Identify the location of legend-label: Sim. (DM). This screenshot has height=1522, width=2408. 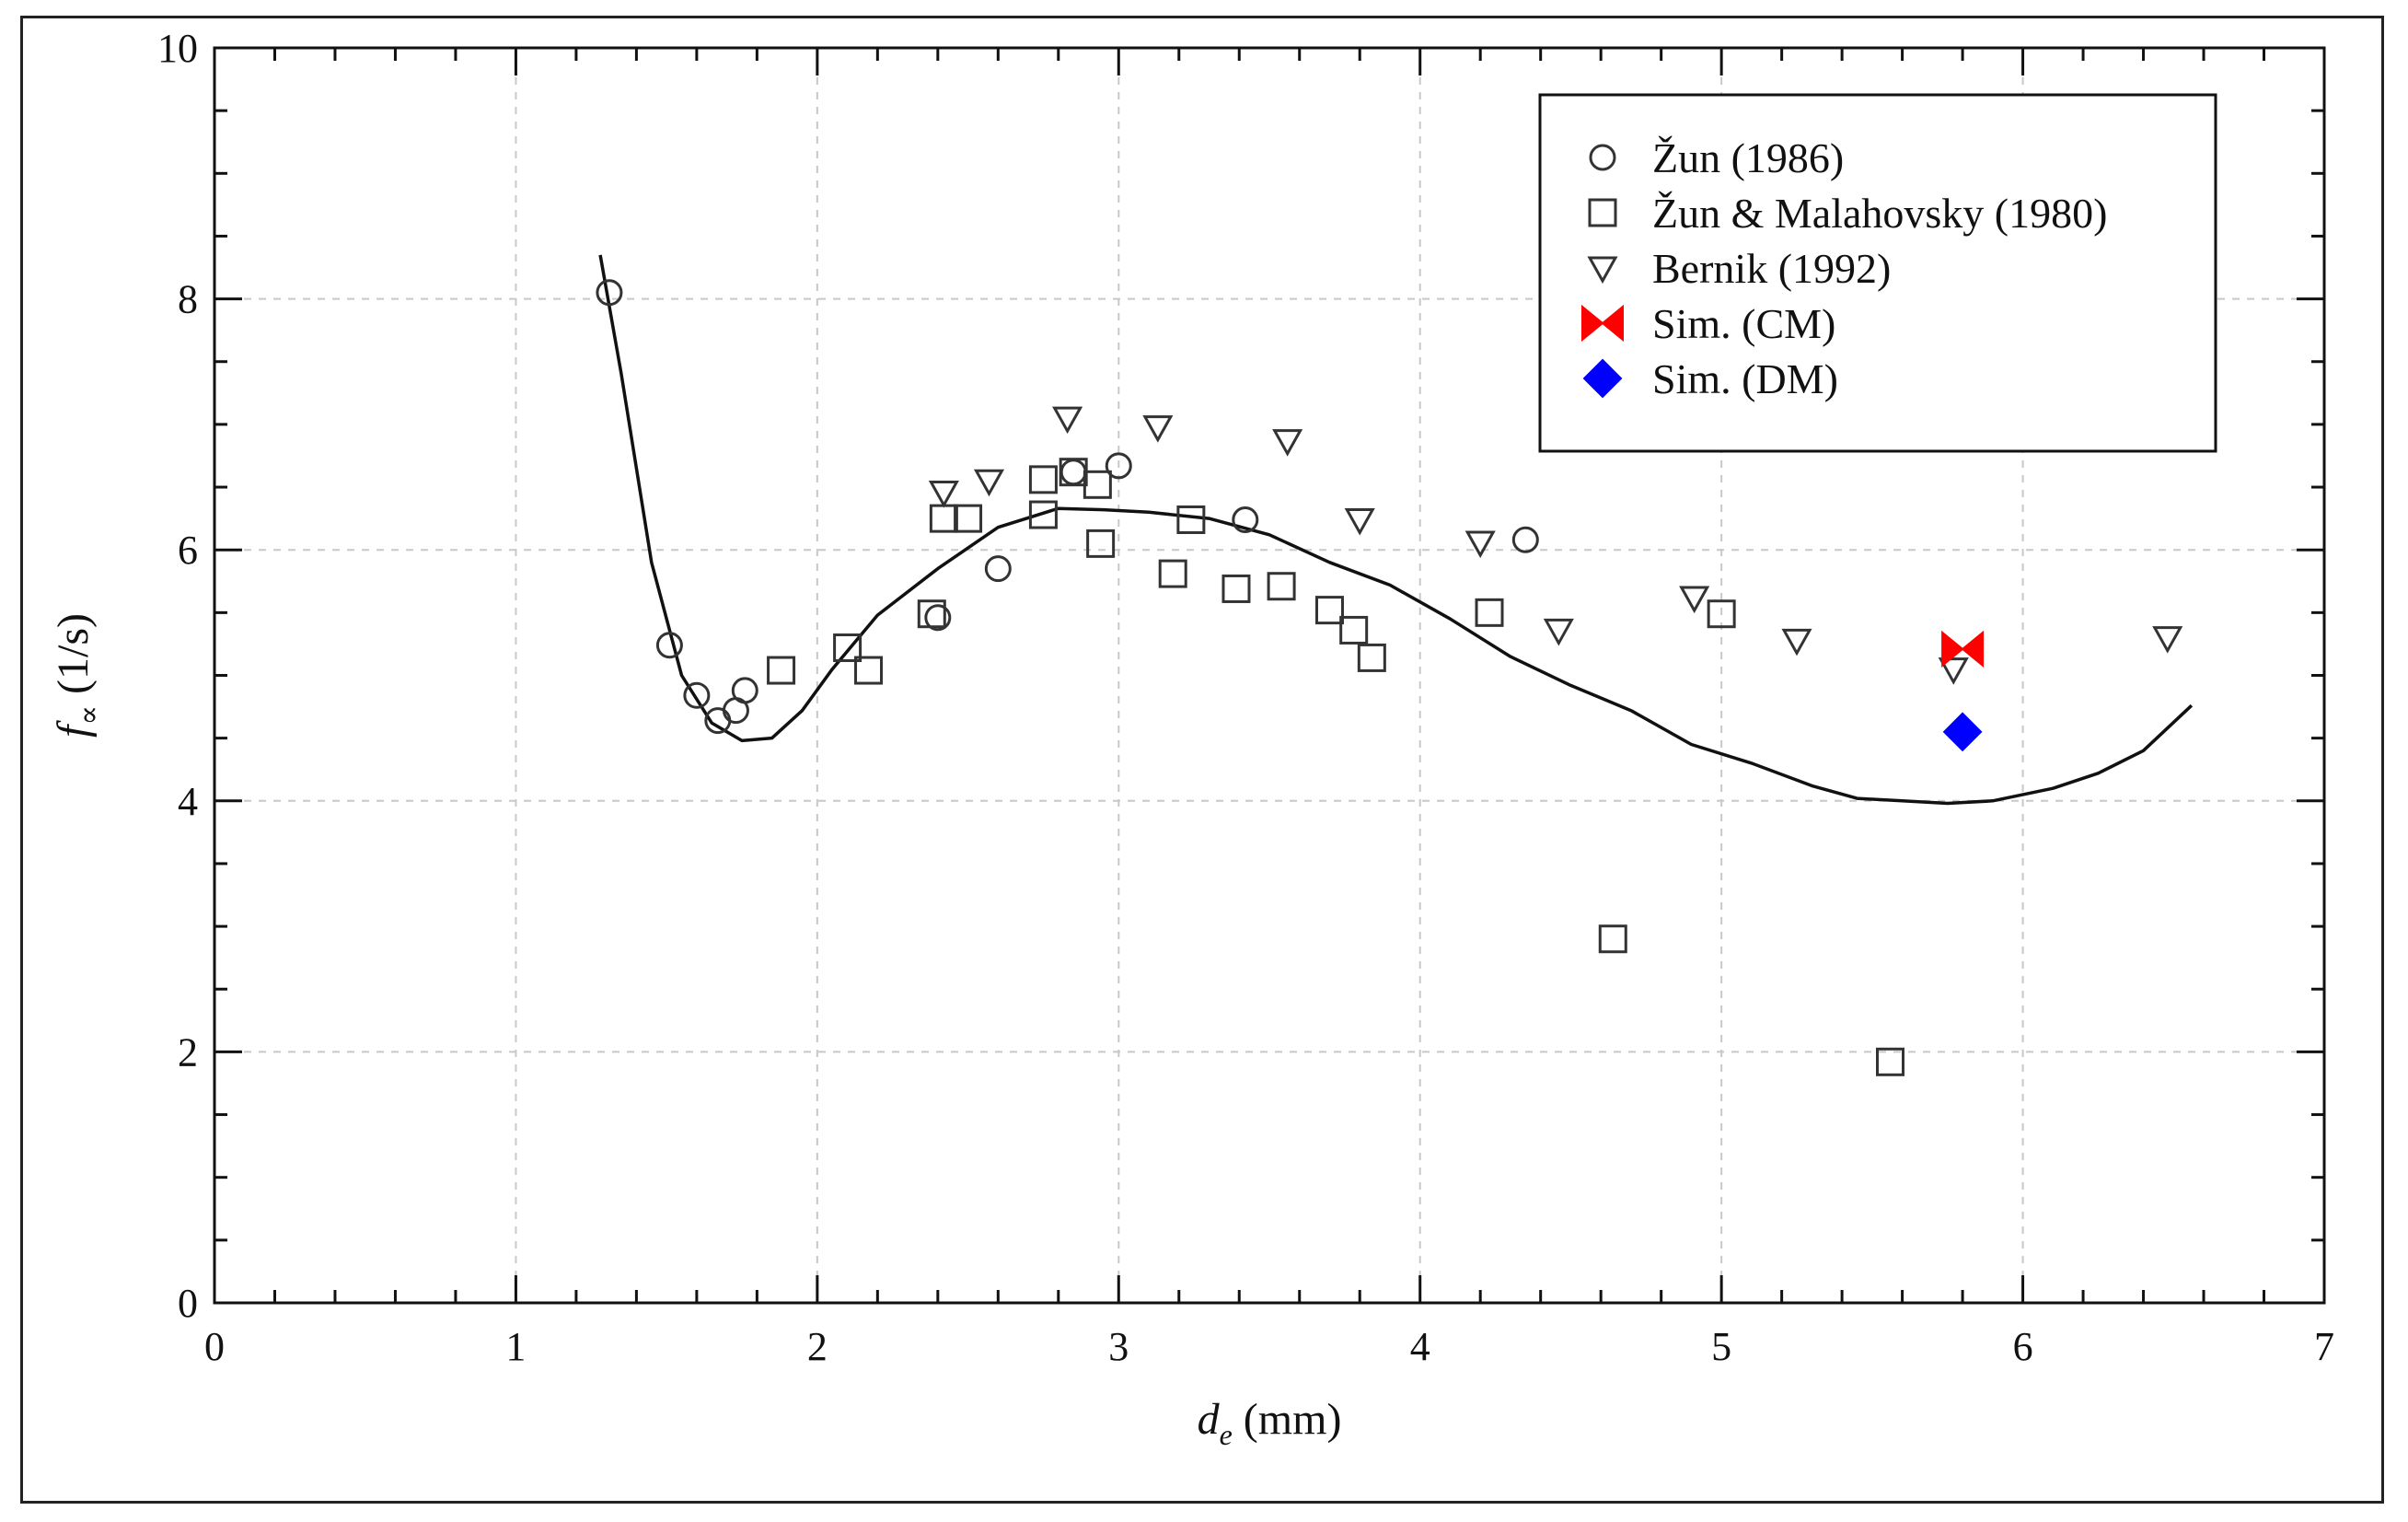
(1745, 378).